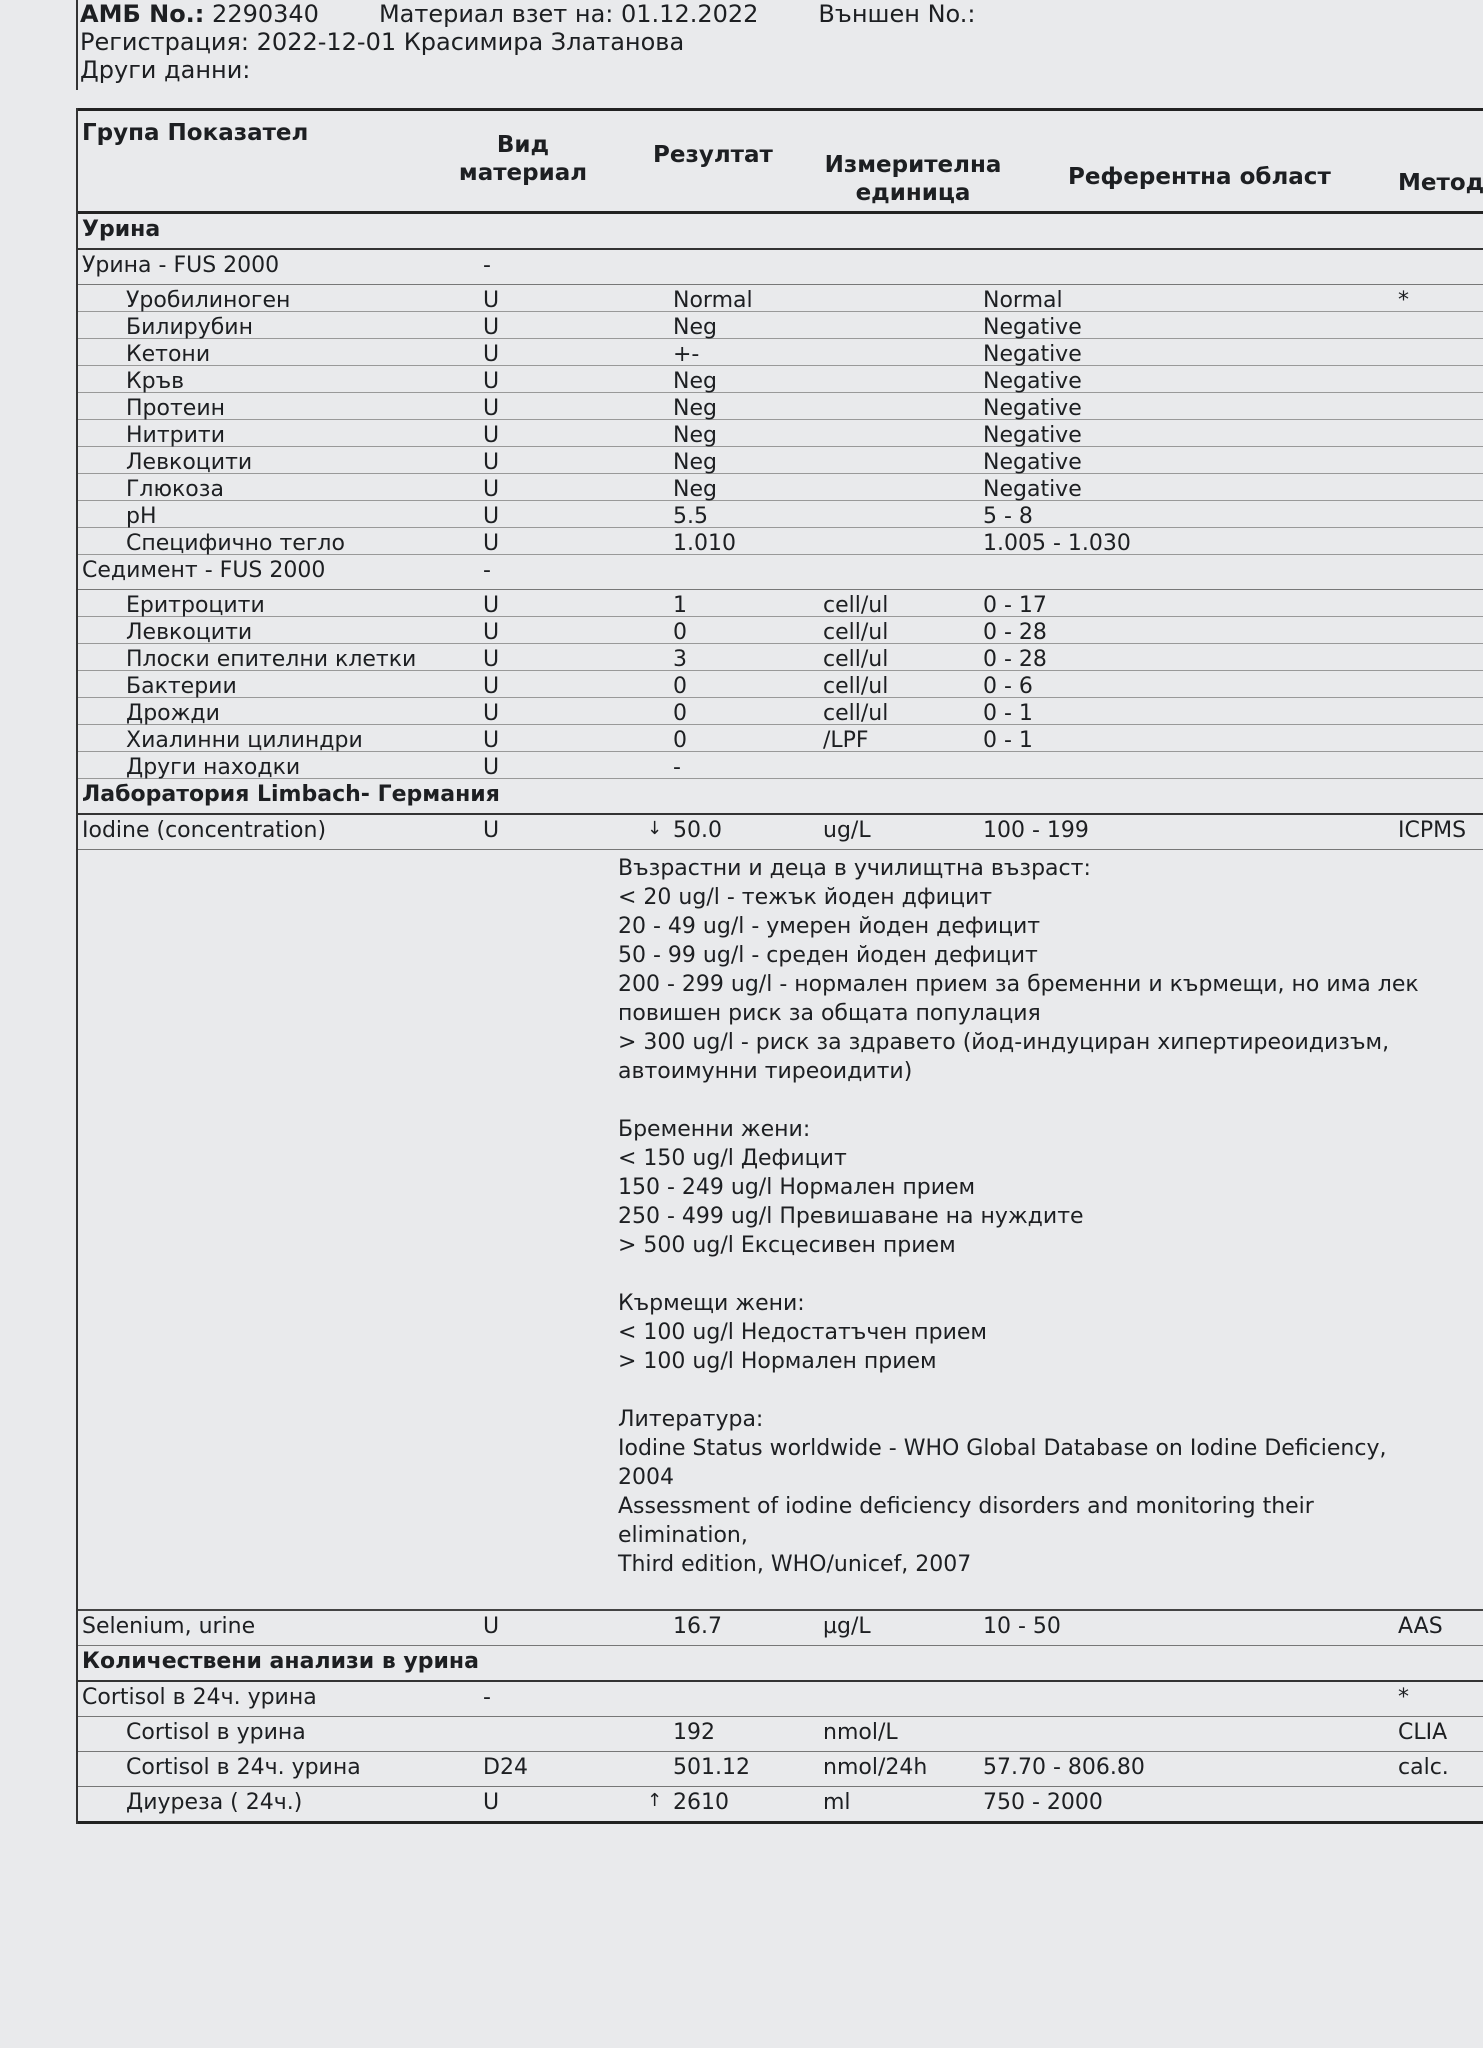 The image size is (1483, 2048). Describe the element at coordinates (141, 516) in the screenshot. I see `test-name: pH` at that location.